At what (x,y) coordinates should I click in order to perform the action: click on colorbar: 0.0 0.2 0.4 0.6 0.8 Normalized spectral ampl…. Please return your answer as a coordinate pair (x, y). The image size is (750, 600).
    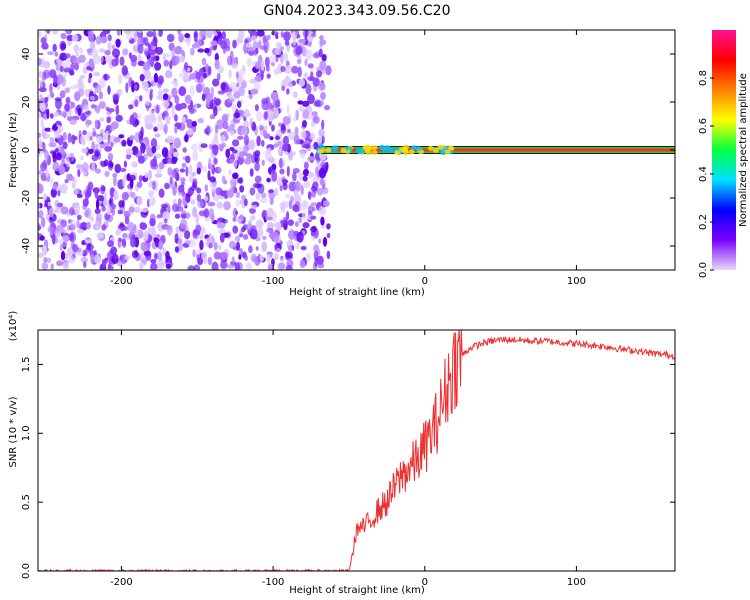
    Looking at the image, I should click on (723, 154).